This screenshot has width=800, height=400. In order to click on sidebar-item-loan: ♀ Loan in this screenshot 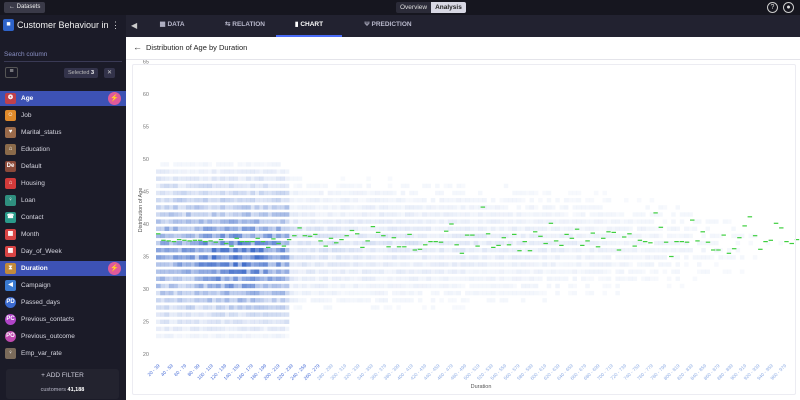, I will do `click(63, 200)`.